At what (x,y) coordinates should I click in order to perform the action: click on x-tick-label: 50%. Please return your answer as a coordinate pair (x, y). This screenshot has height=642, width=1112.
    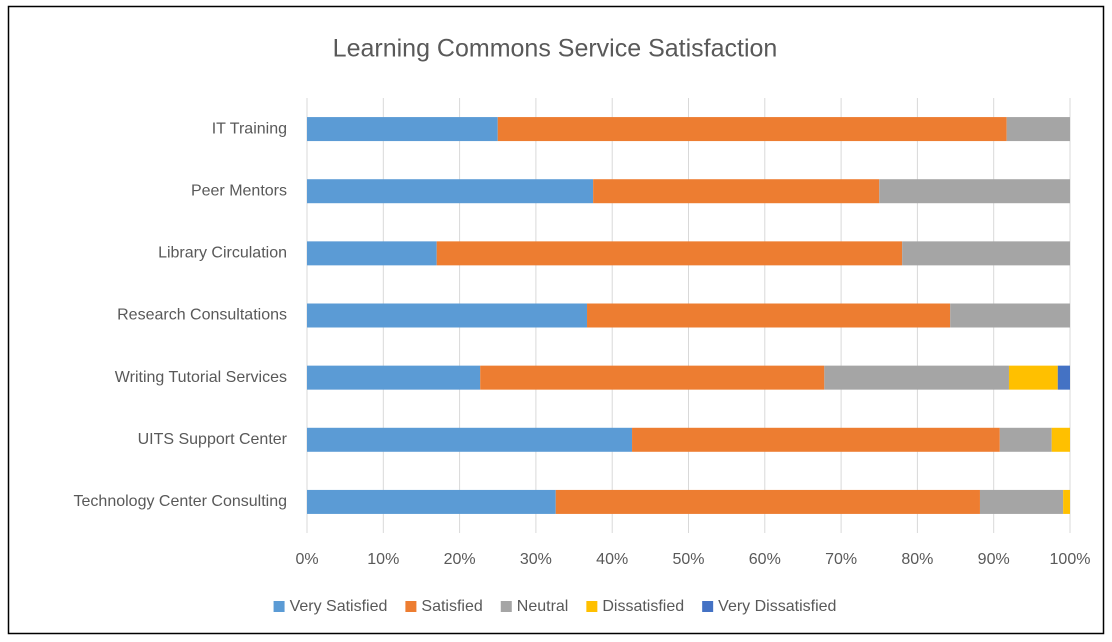
    Looking at the image, I should click on (688, 559).